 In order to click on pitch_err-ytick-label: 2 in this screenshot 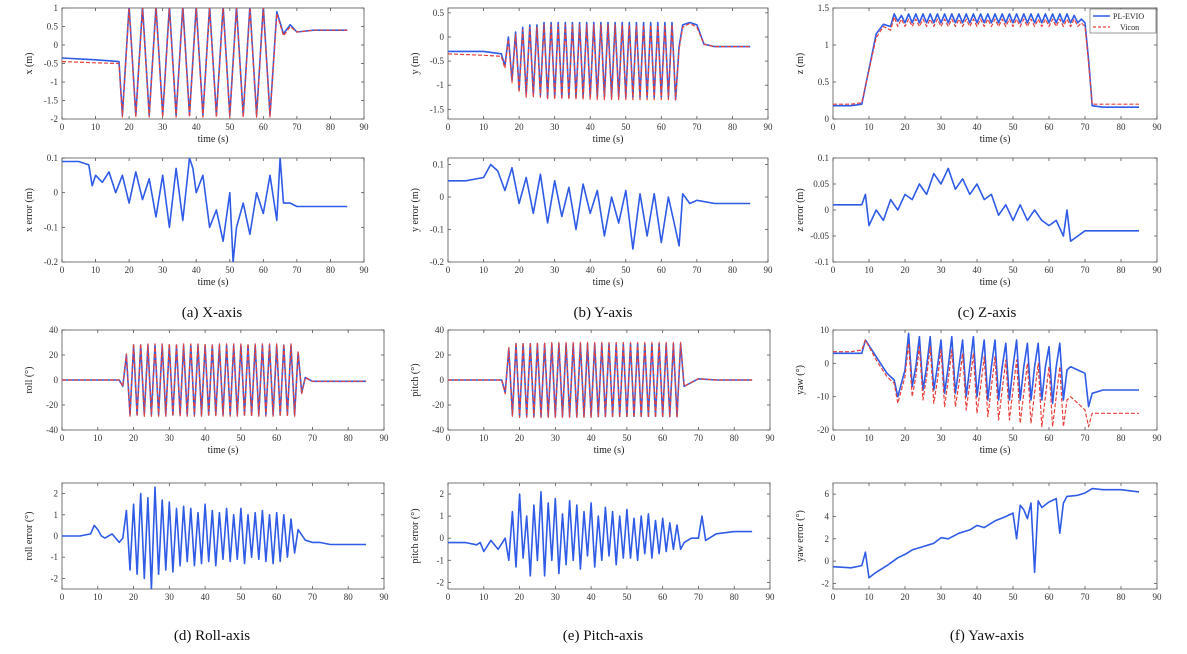, I will do `click(442, 494)`.